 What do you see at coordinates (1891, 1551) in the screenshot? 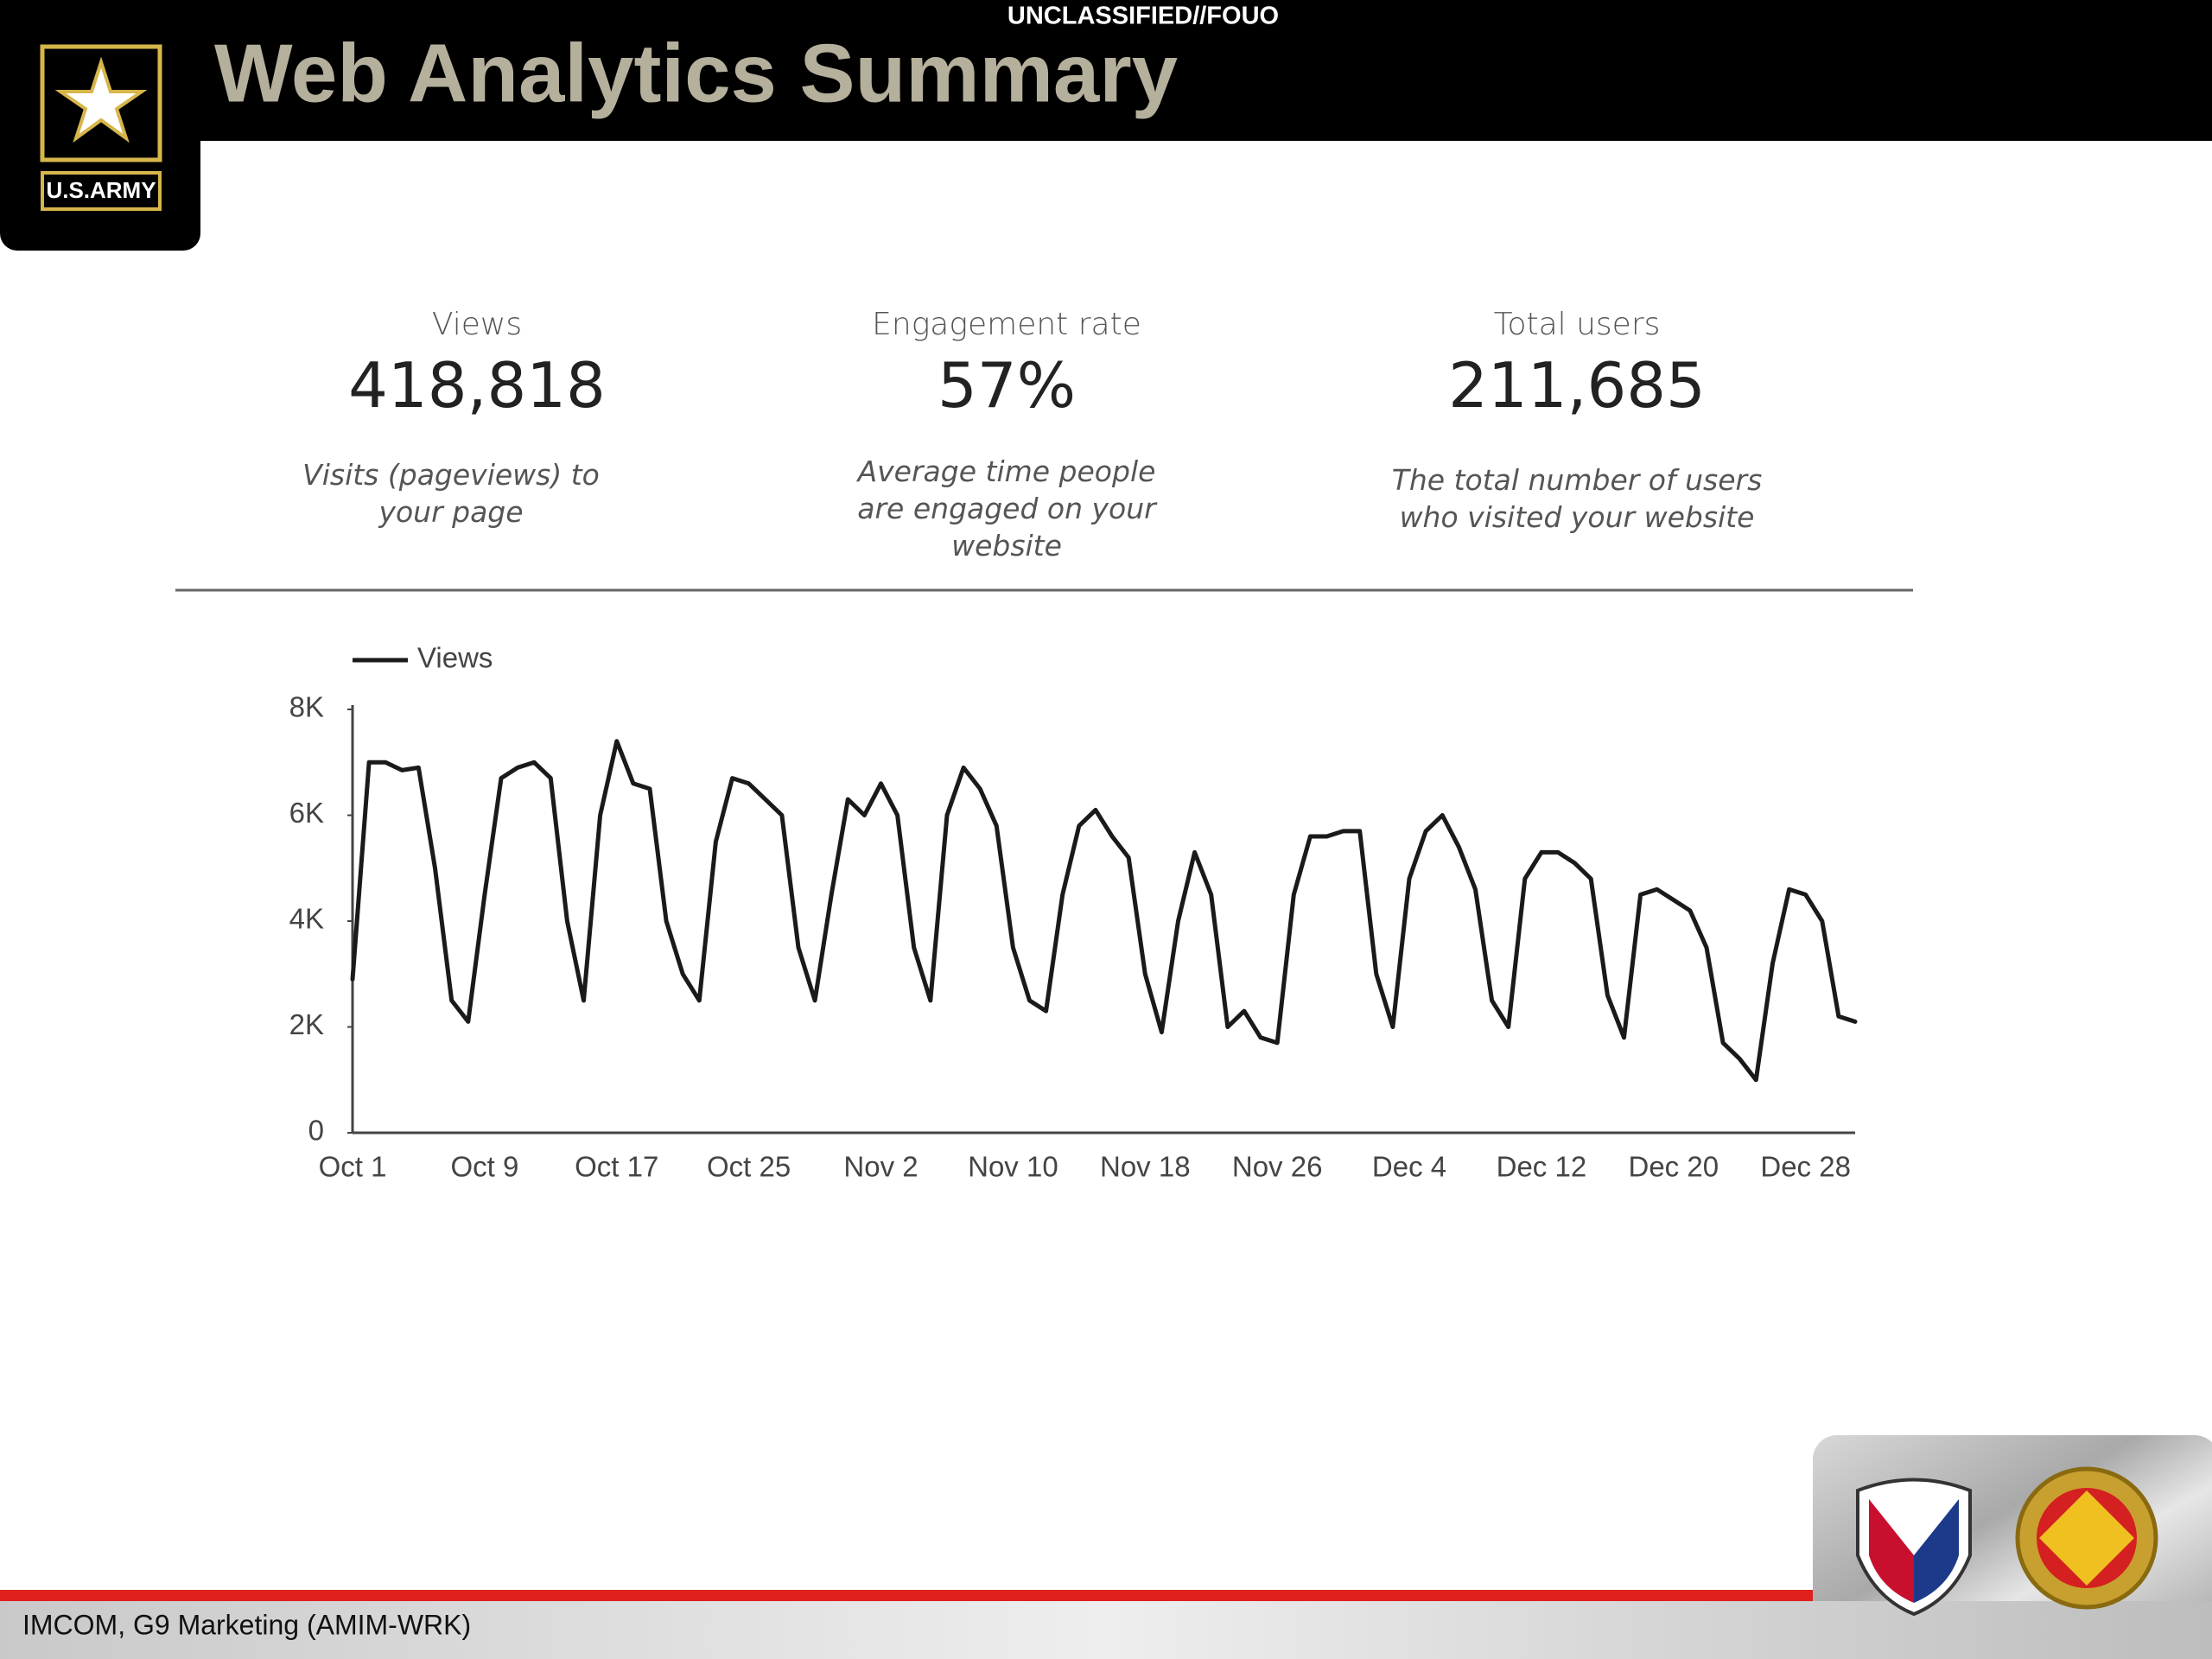
I see `amc-shield-red` at bounding box center [1891, 1551].